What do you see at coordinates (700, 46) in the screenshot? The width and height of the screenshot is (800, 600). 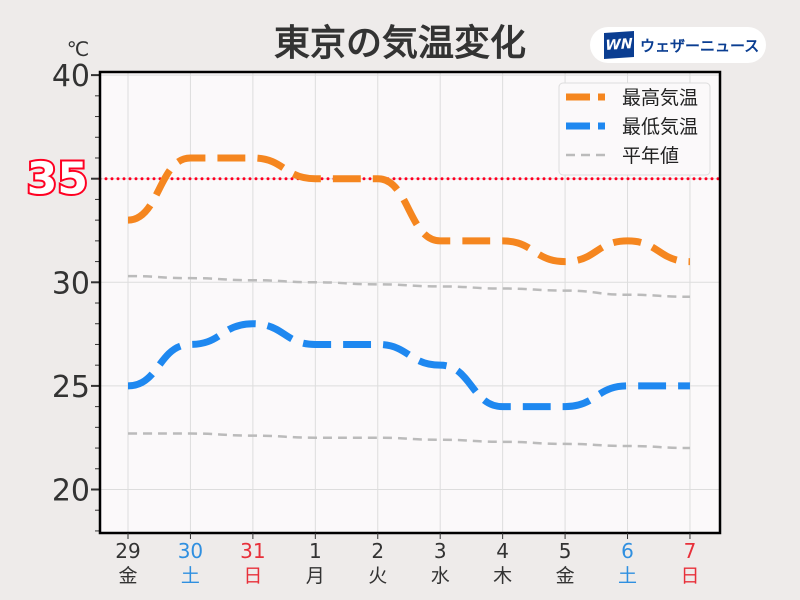 I see `logo-text: ウェザーニュース` at bounding box center [700, 46].